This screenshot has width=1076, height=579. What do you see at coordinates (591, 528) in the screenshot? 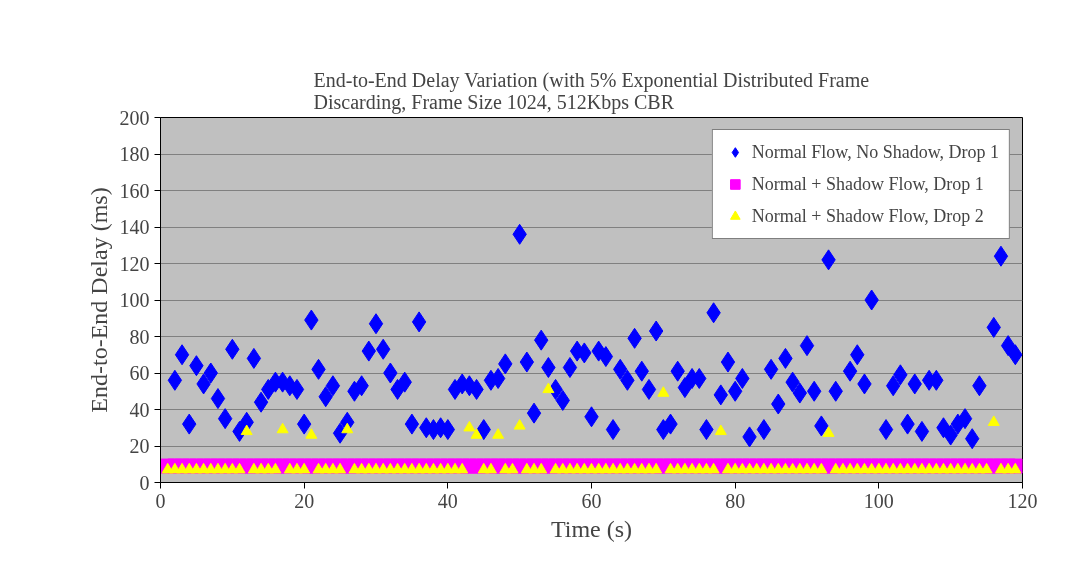
I see `x-axis-title: Time (s)` at bounding box center [591, 528].